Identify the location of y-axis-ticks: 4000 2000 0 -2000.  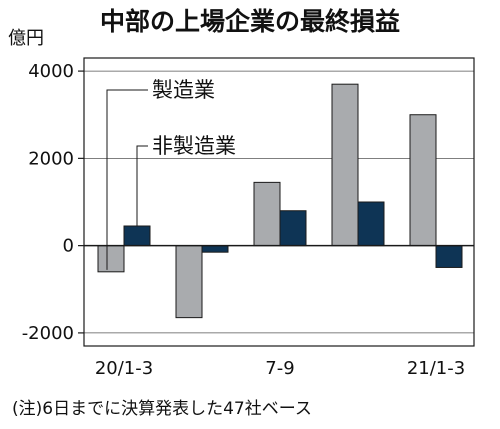
(53, 202).